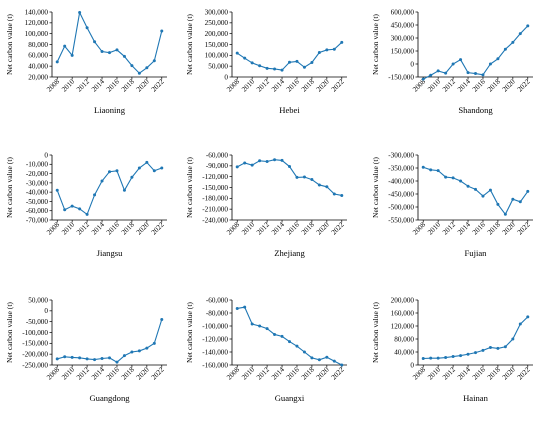  Describe the element at coordinates (403, 313) in the screenshot. I see `y-tick-label: 160,000` at that location.